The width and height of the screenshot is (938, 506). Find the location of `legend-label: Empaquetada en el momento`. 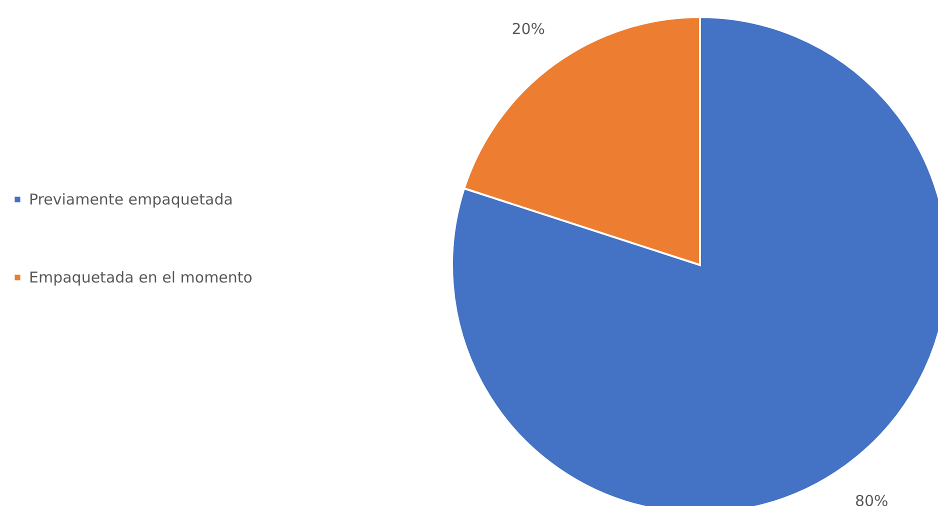

legend-label: Empaquetada en el momento is located at coordinates (140, 277).